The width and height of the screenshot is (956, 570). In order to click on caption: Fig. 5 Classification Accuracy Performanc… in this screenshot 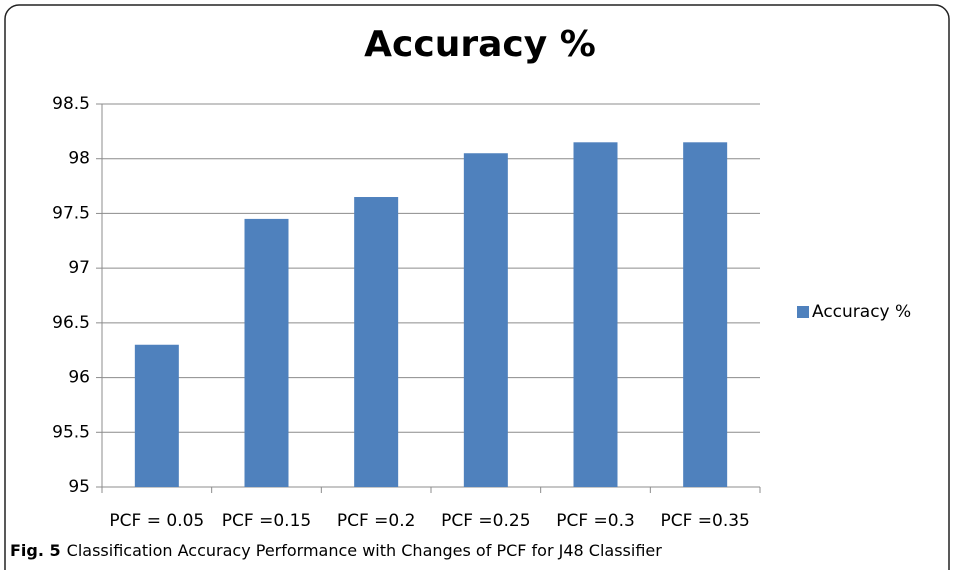, I will do `click(336, 550)`.